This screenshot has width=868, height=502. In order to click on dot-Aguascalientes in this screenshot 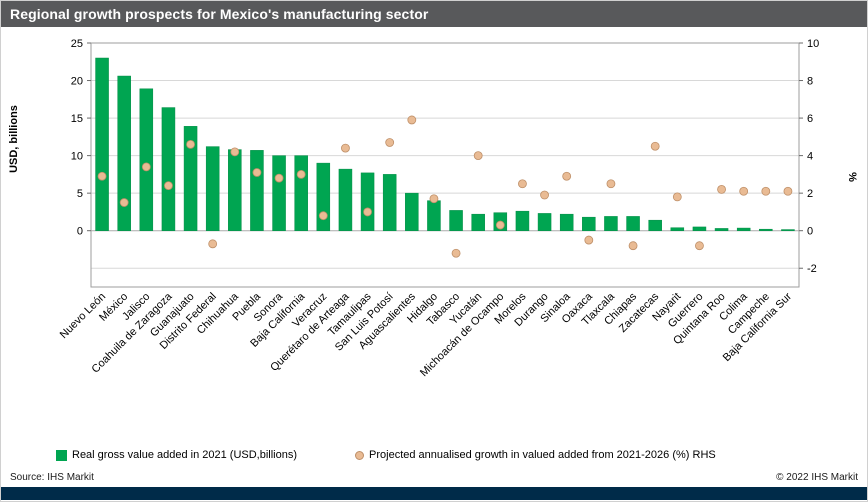, I will do `click(412, 120)`.